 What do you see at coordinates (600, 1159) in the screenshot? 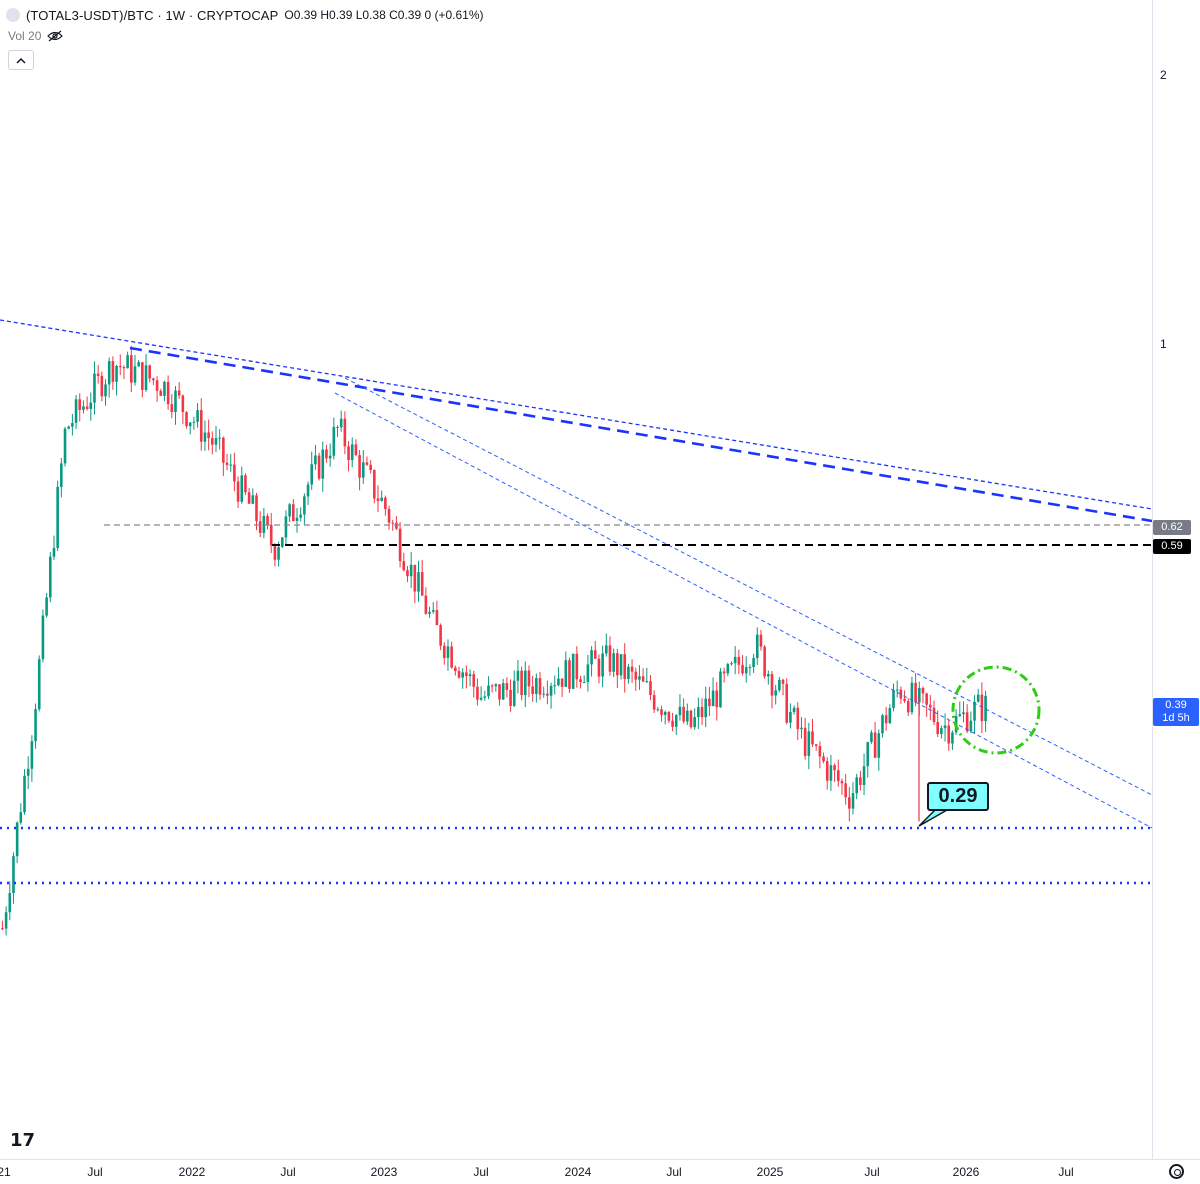
I see `time-scale-border` at bounding box center [600, 1159].